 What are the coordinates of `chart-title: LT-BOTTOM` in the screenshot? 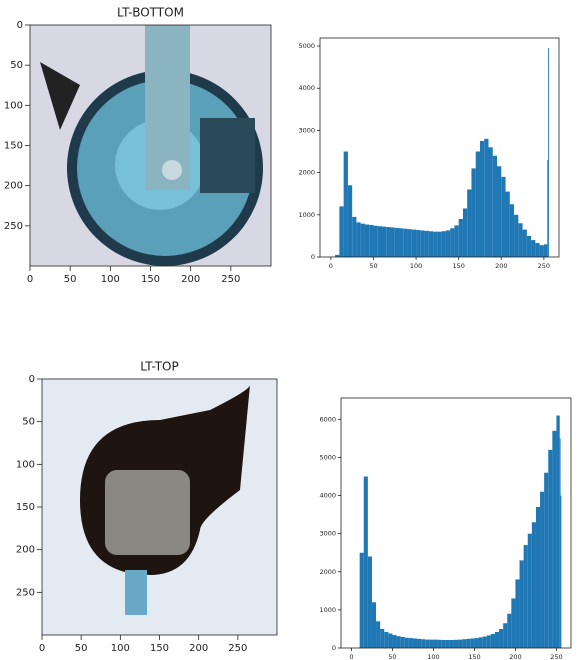 It's located at (150, 13).